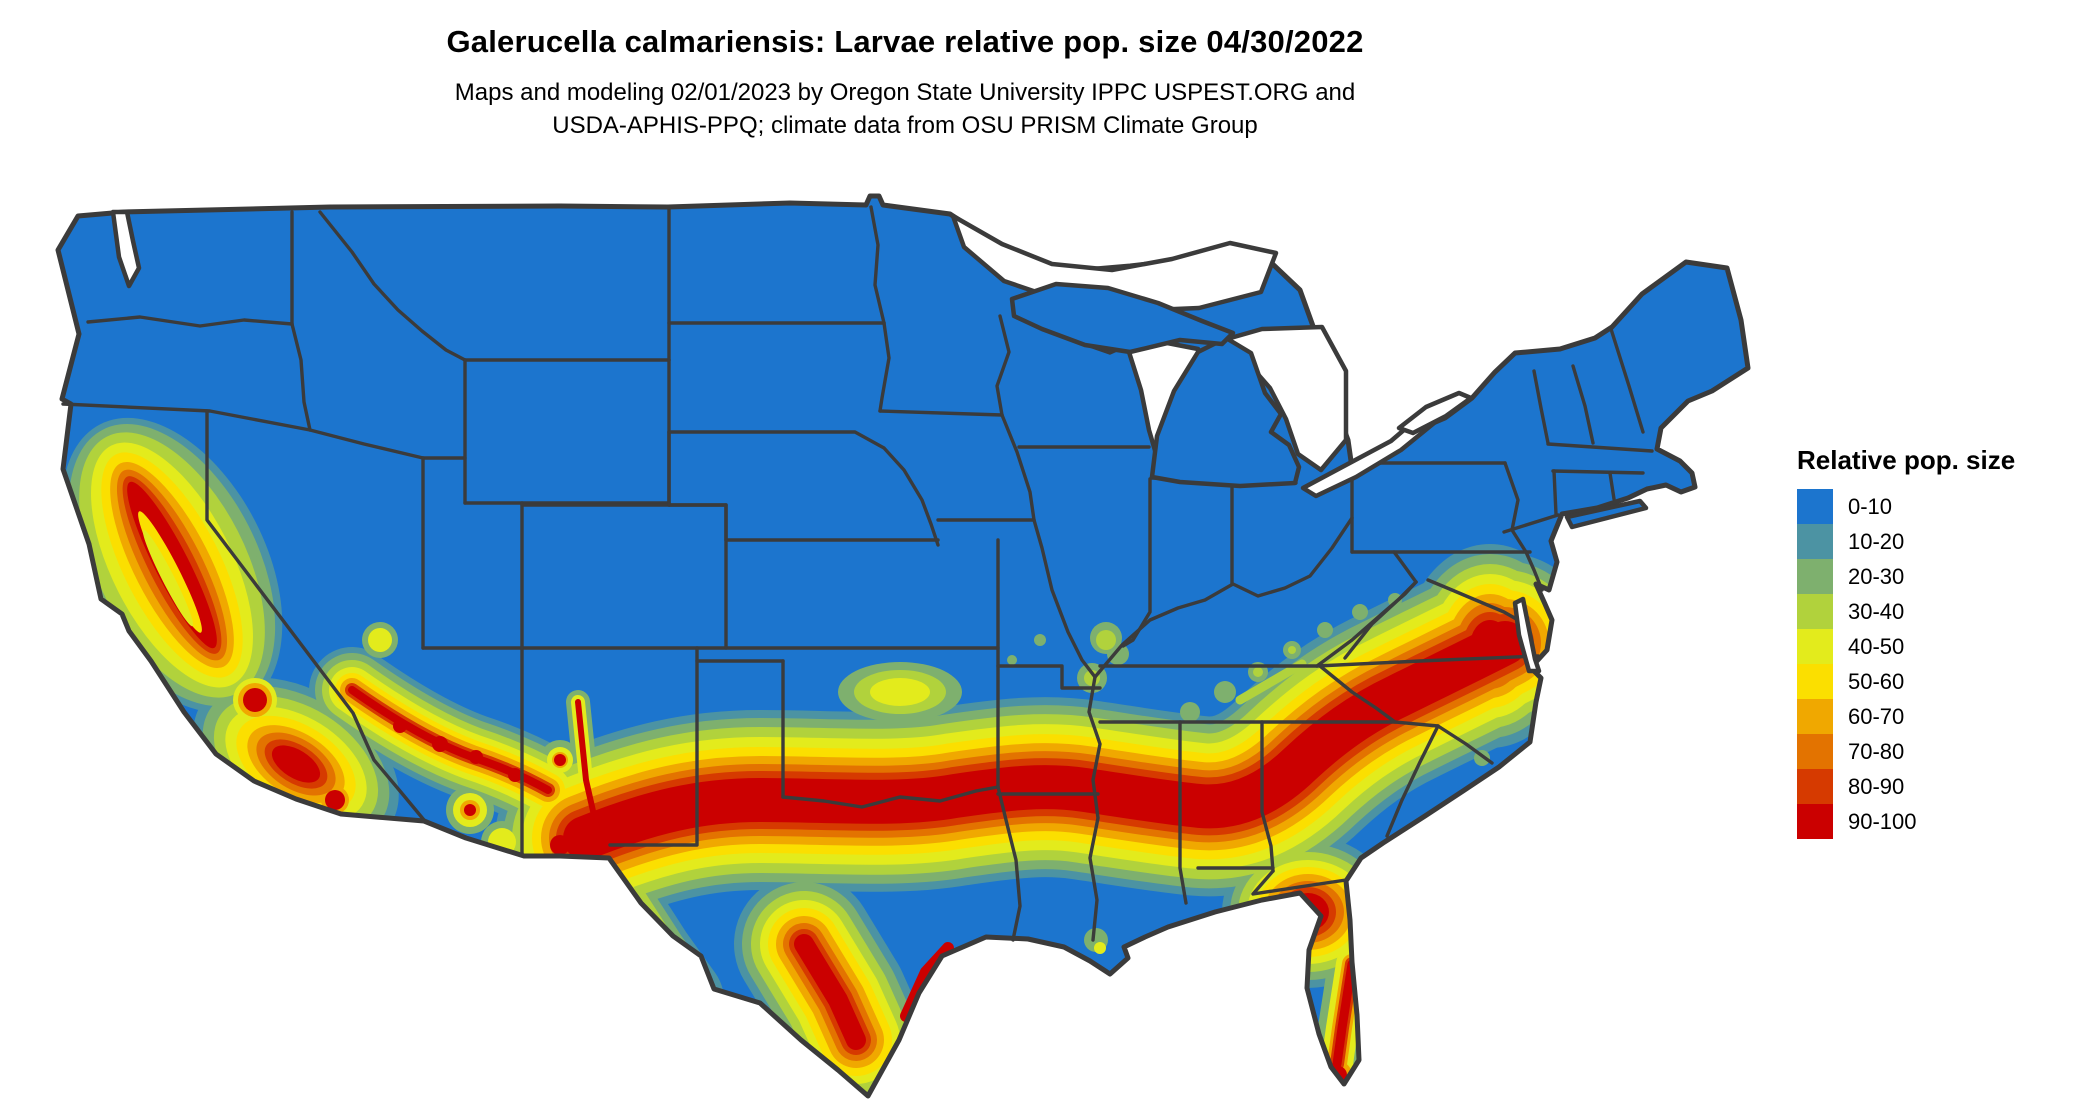  What do you see at coordinates (1882, 821) in the screenshot?
I see `legend-label: 90-100` at bounding box center [1882, 821].